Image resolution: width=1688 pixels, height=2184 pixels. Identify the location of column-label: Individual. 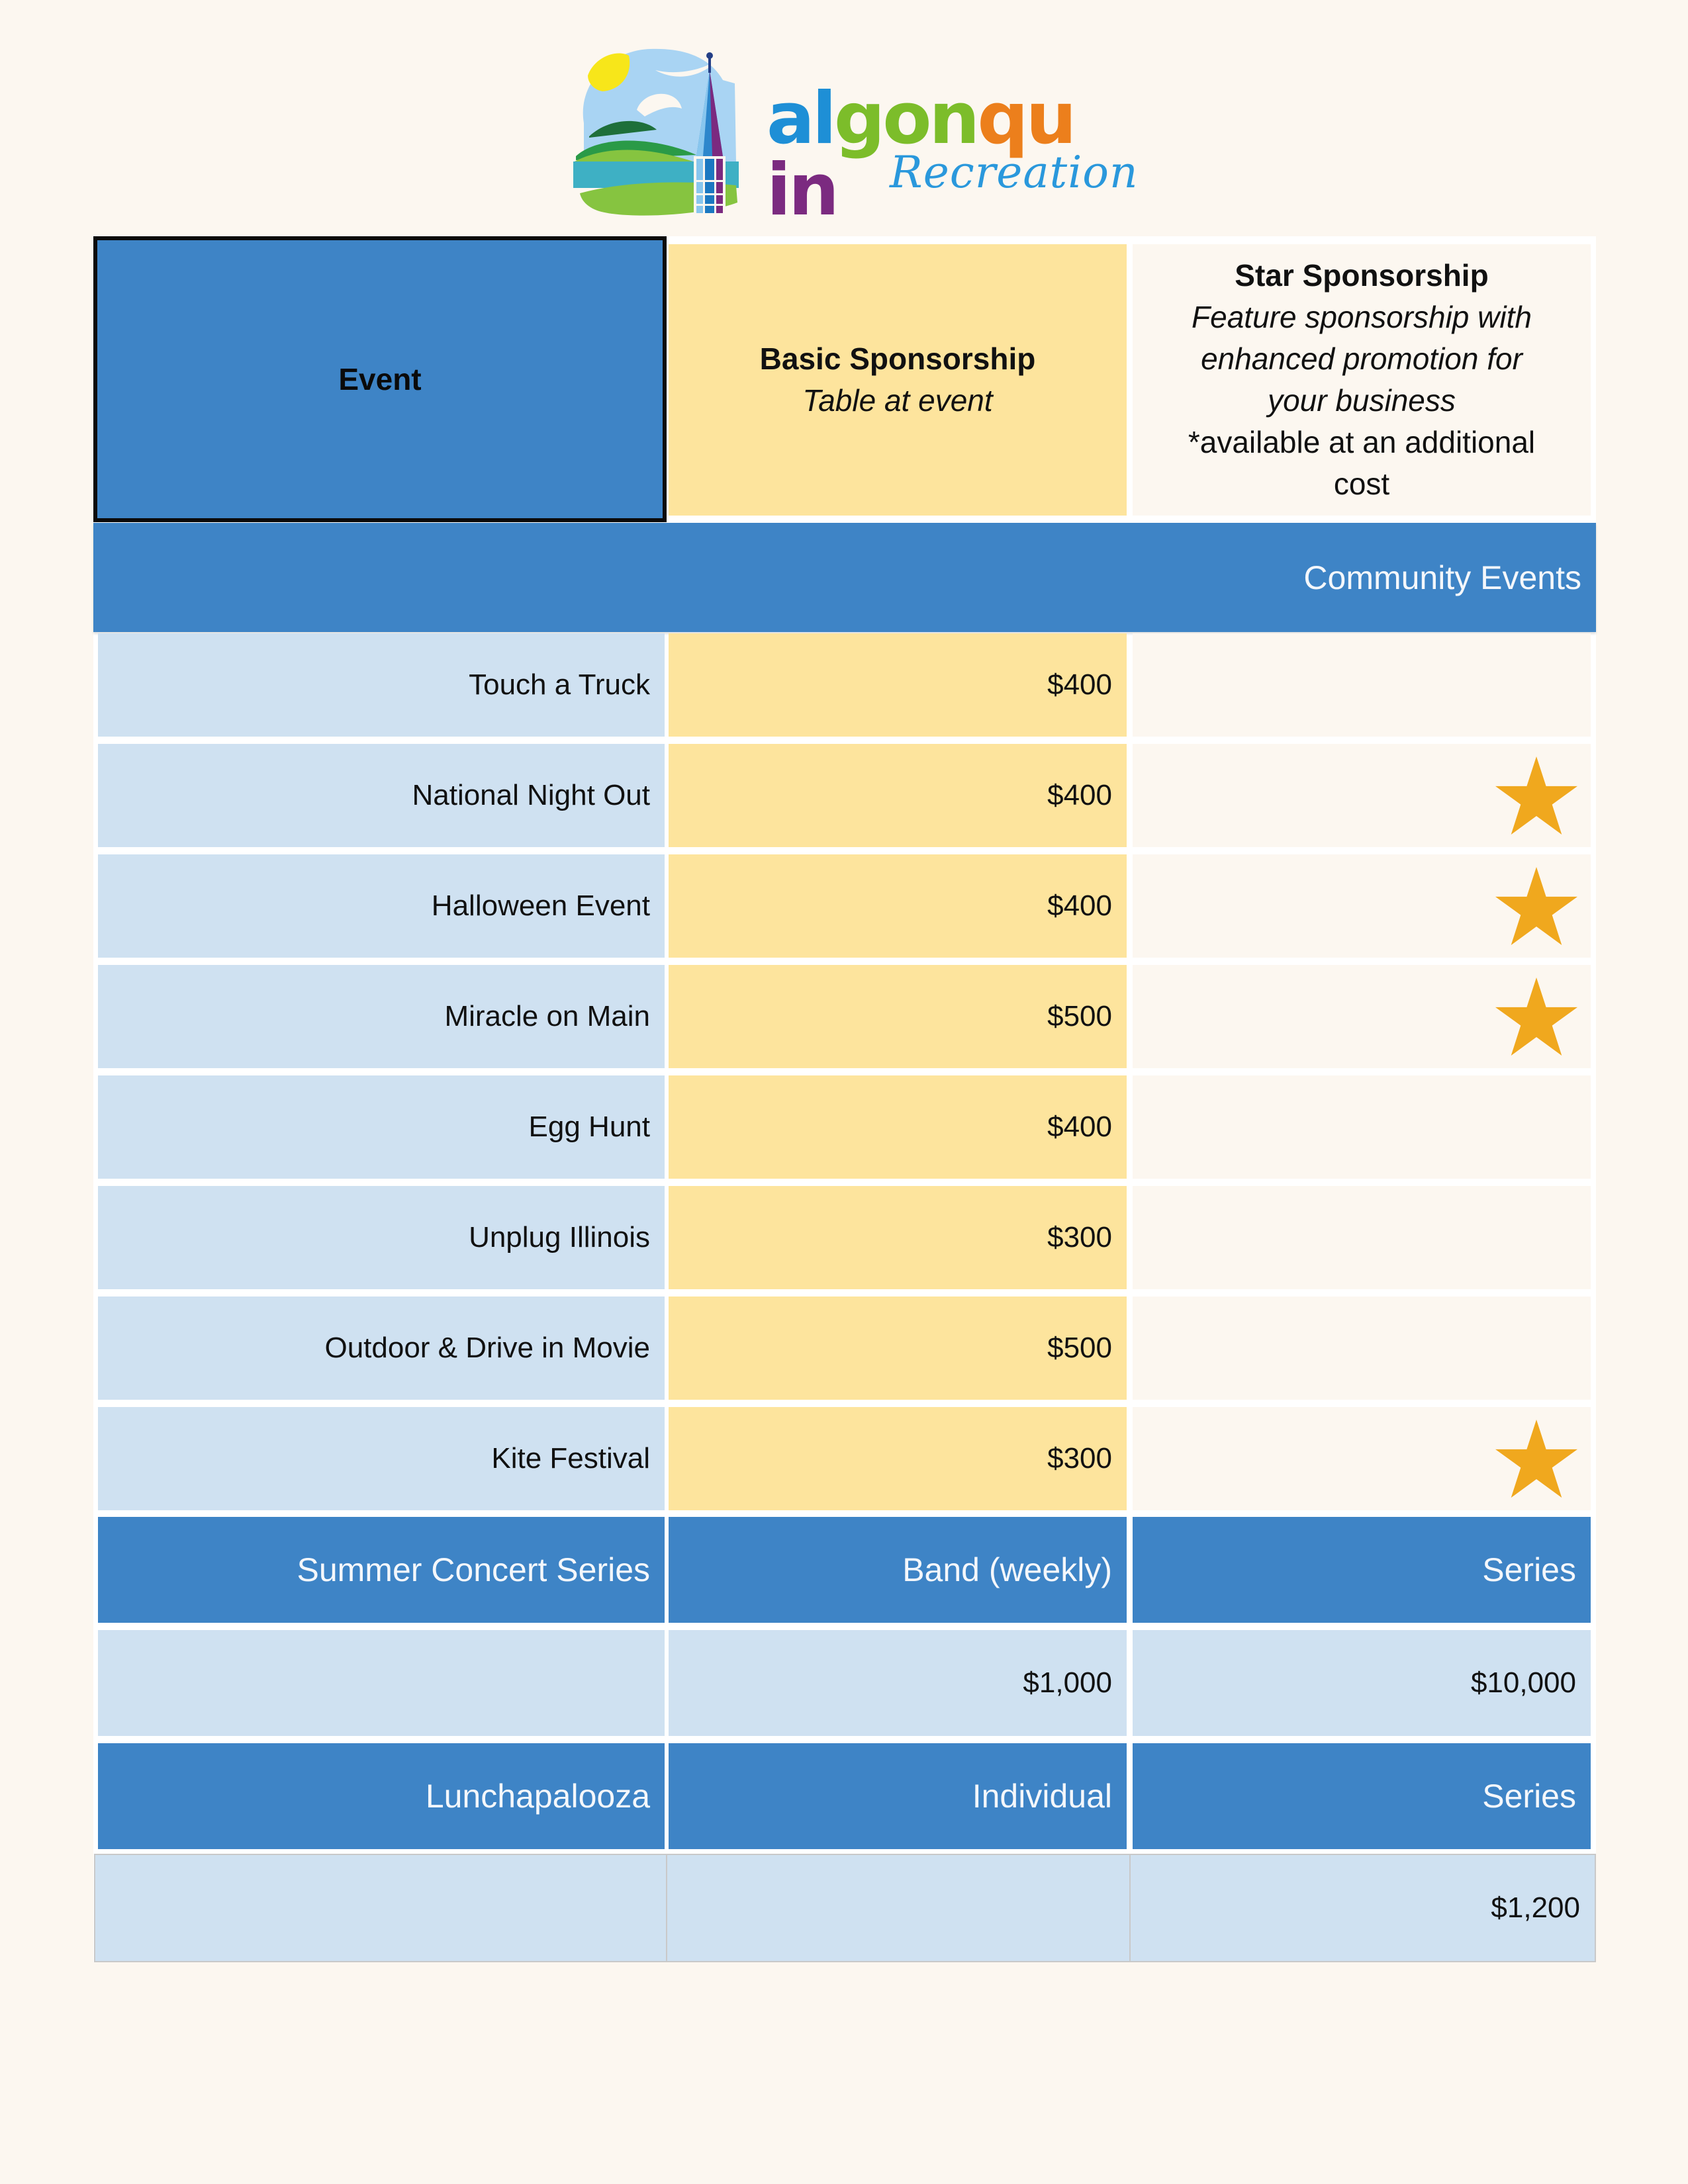
(1042, 1797).